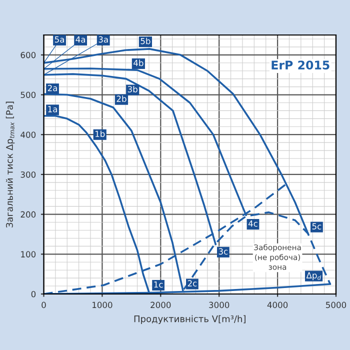  What do you see at coordinates (52, 88) in the screenshot?
I see `annotation: 2a` at bounding box center [52, 88].